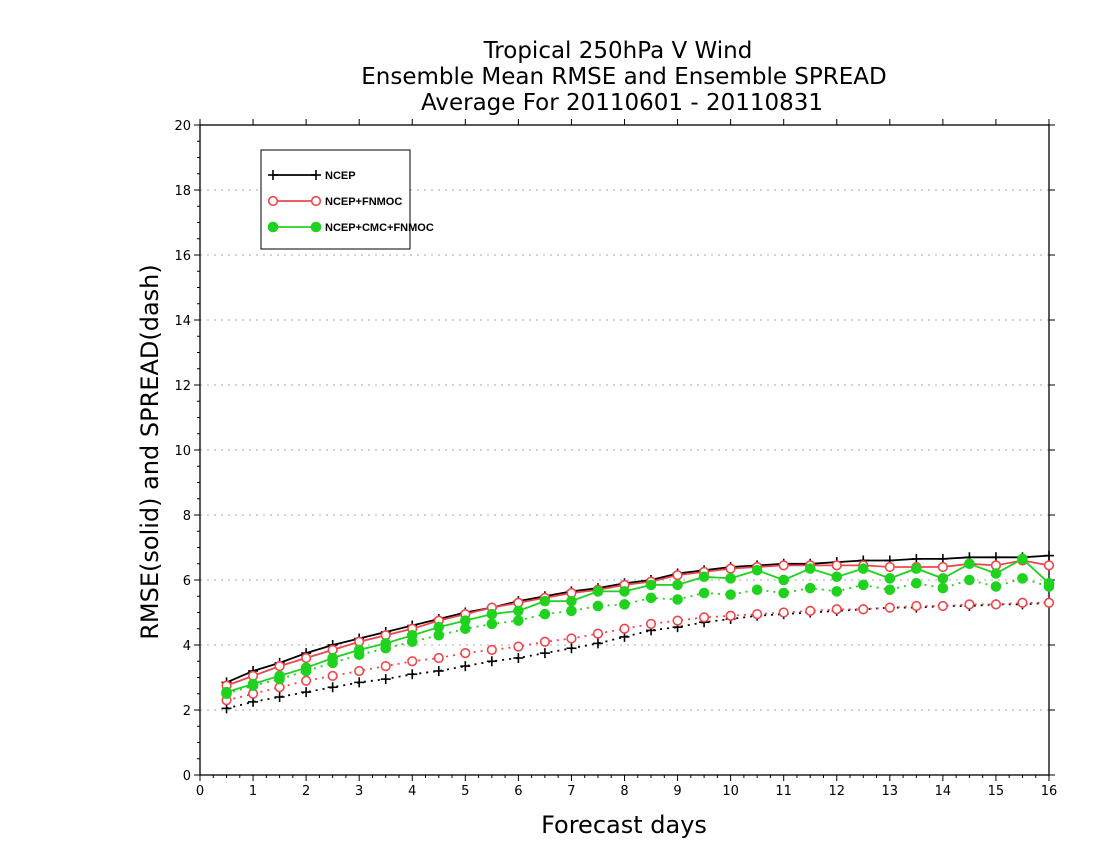 This screenshot has height=854, width=1100. What do you see at coordinates (465, 791) in the screenshot?
I see `x-tick-label: 5` at bounding box center [465, 791].